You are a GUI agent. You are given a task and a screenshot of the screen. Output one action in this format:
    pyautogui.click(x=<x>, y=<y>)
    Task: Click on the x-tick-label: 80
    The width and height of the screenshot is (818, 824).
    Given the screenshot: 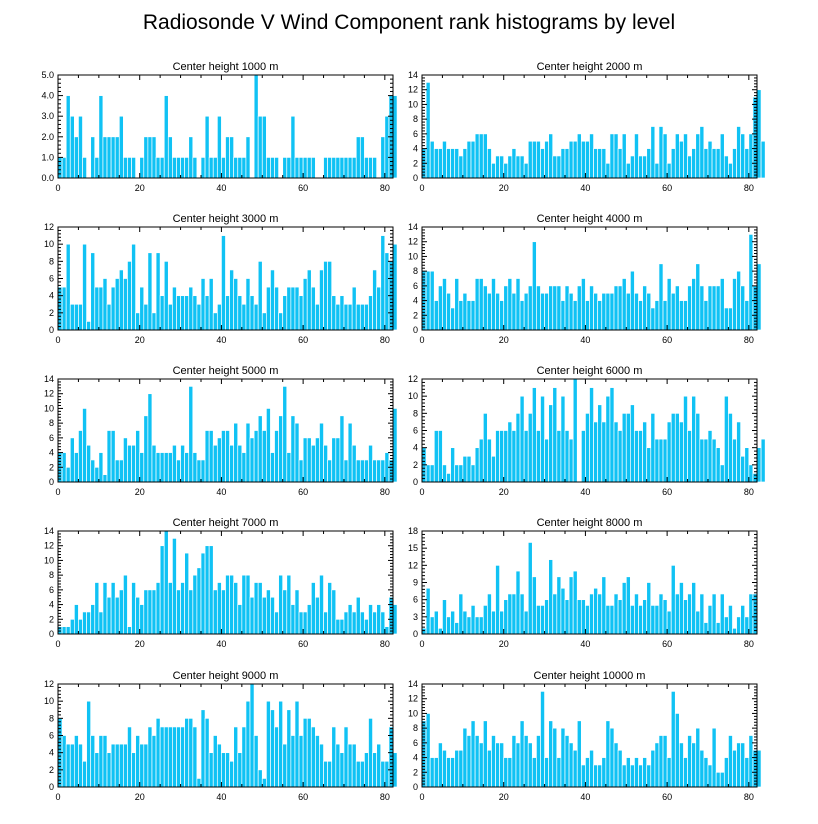 What is the action you would take?
    pyautogui.click(x=385, y=188)
    